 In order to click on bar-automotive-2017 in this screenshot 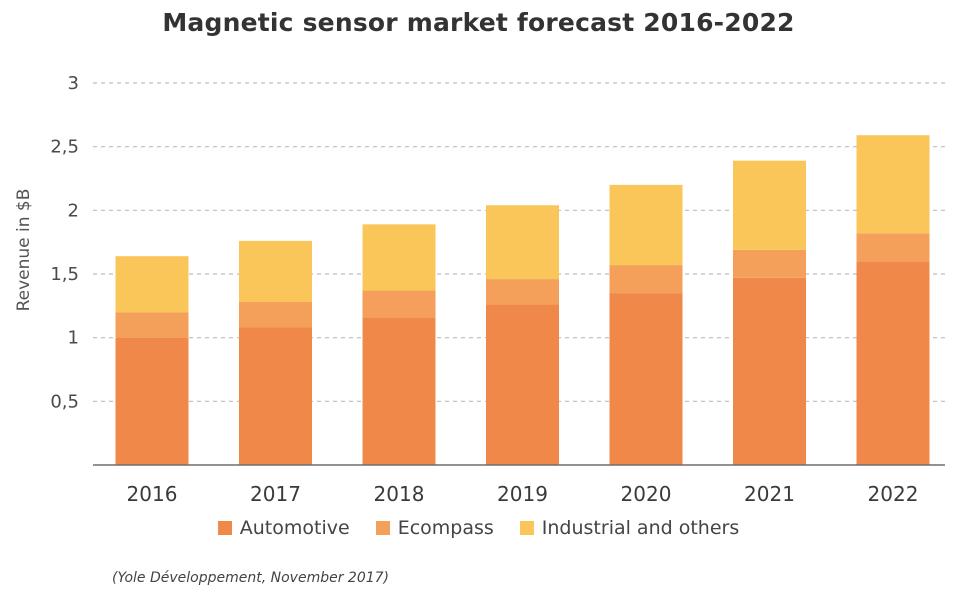, I will do `click(275, 396)`.